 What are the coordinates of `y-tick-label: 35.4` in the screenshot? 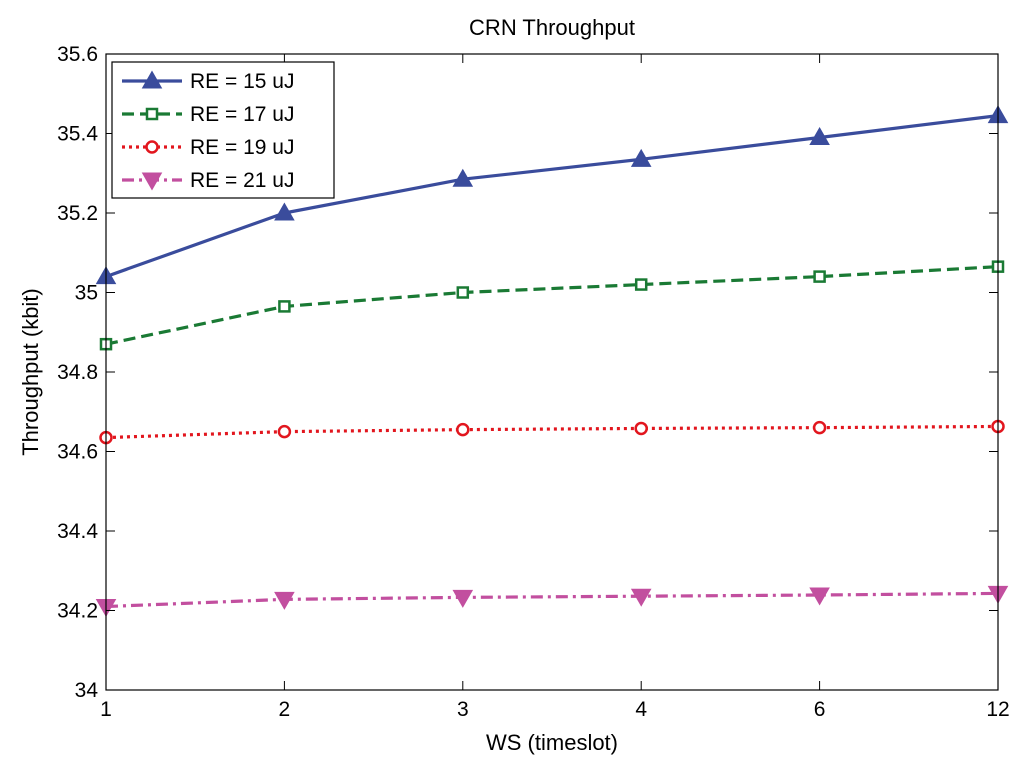 It's located at (77, 134).